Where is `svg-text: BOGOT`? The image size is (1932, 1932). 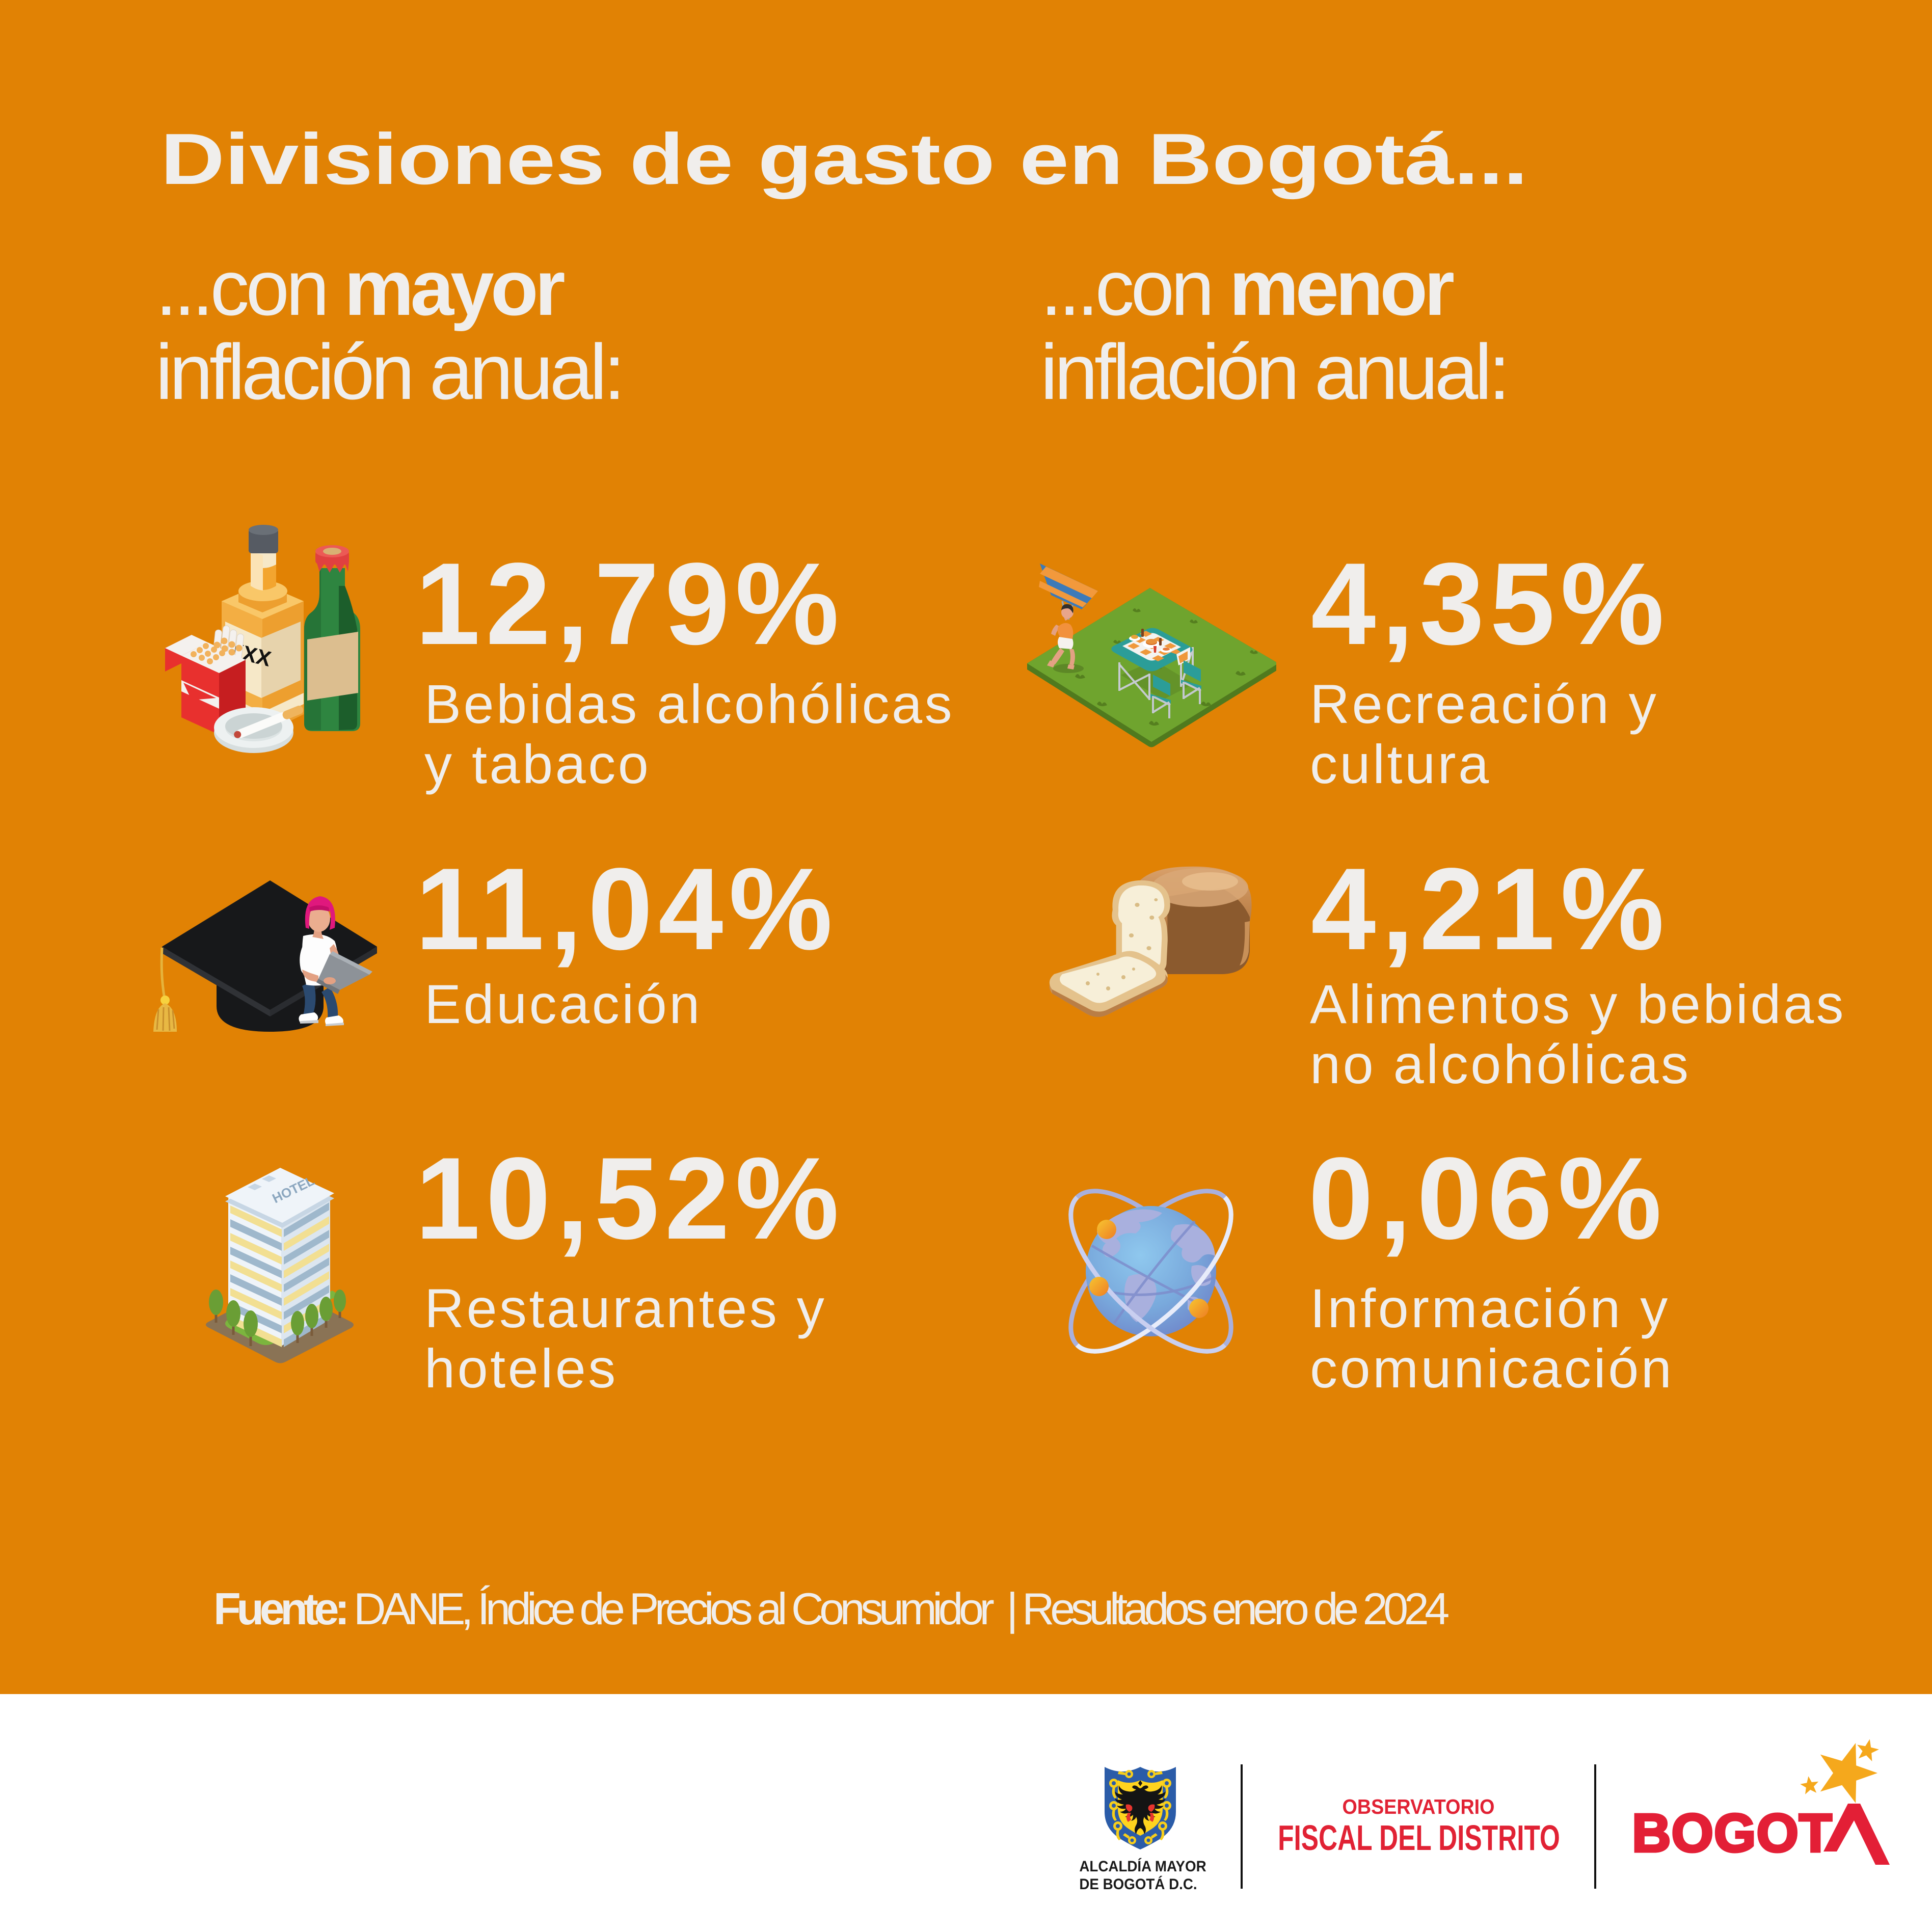
svg-text: BOGOT is located at coordinates (1732, 1833).